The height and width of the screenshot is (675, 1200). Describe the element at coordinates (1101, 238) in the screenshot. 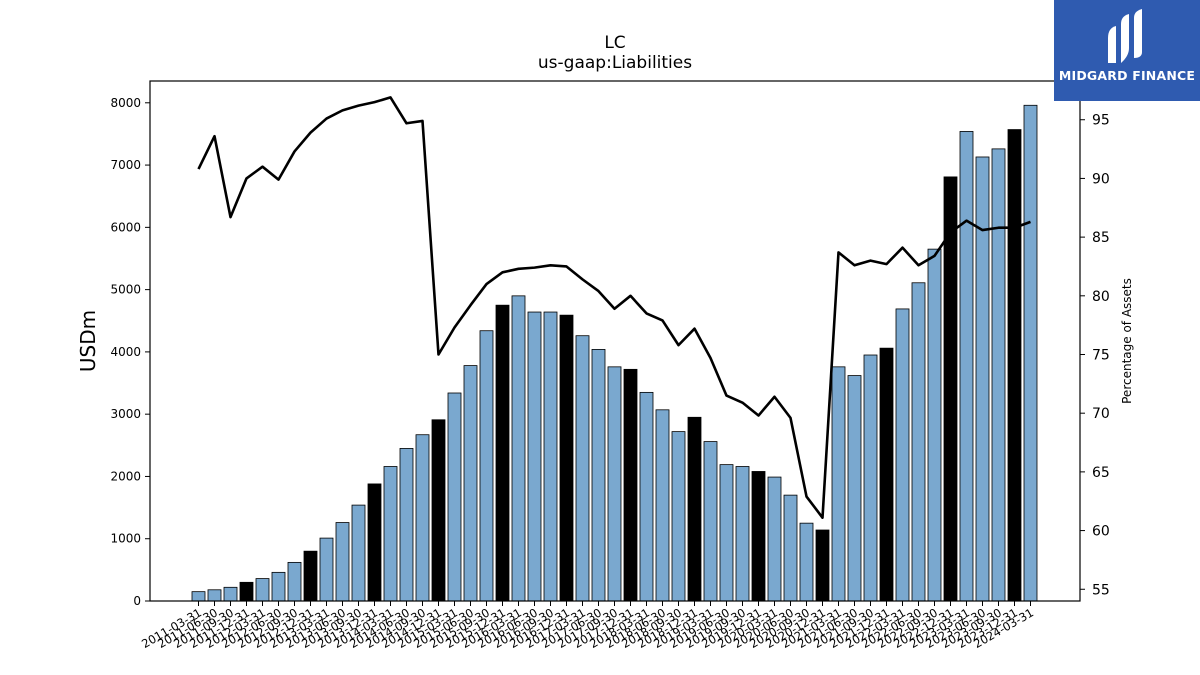

I see `y2-tick-label: 85` at that location.